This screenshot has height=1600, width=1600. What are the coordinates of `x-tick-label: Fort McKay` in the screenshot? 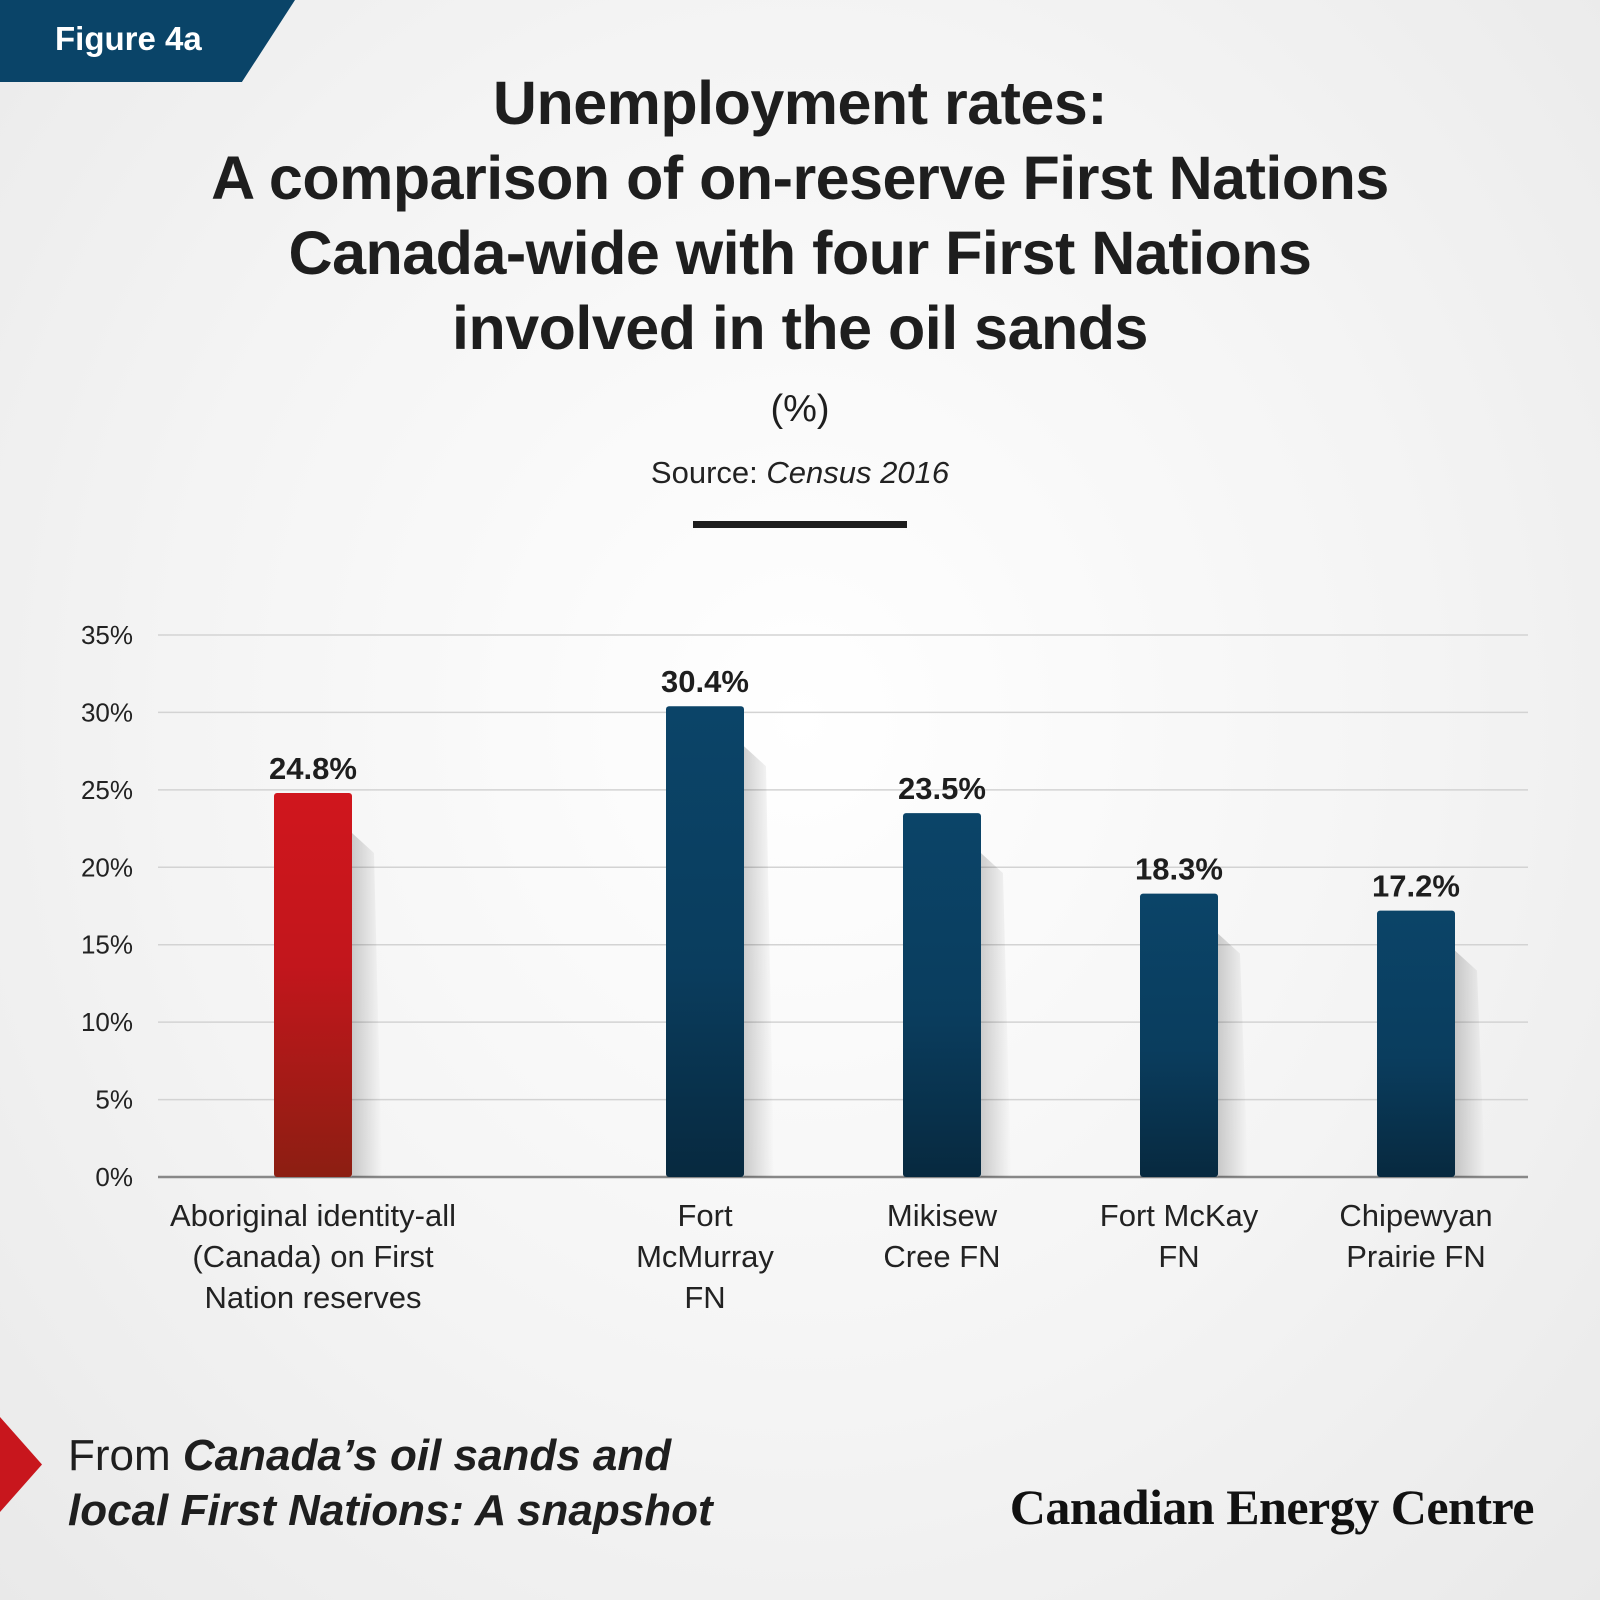 It's located at (1179, 1215).